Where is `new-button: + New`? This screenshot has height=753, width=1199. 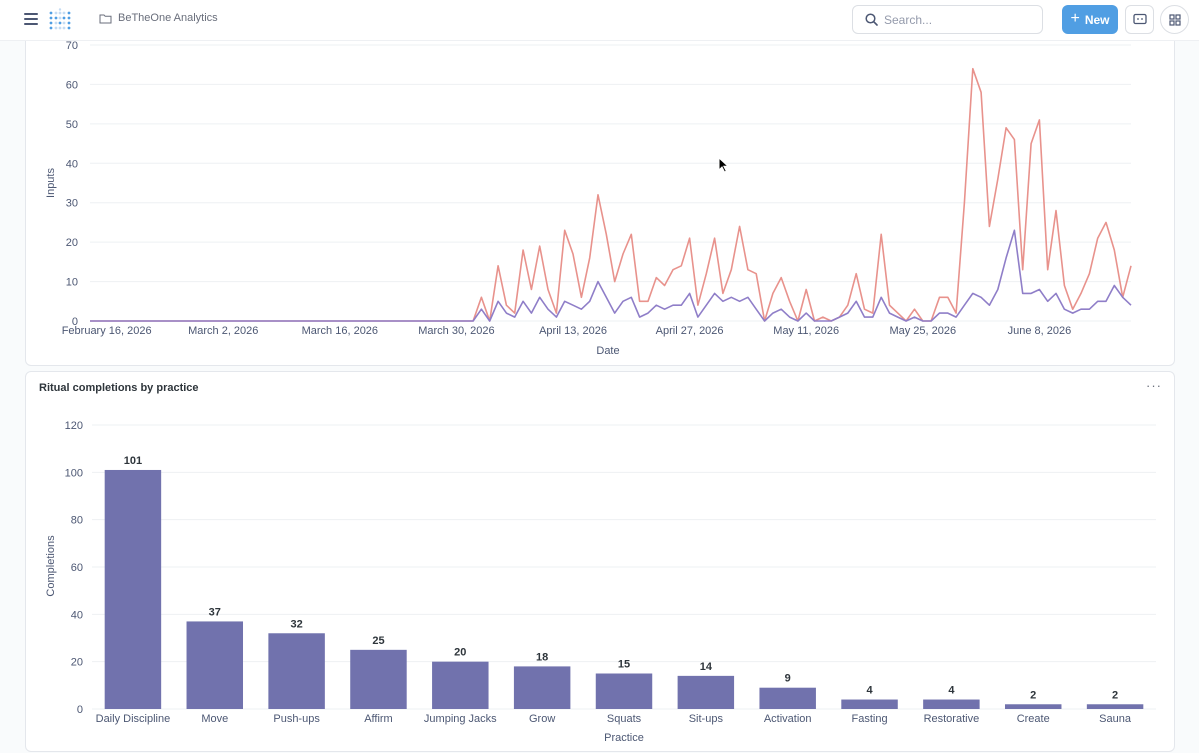 new-button: + New is located at coordinates (1090, 19).